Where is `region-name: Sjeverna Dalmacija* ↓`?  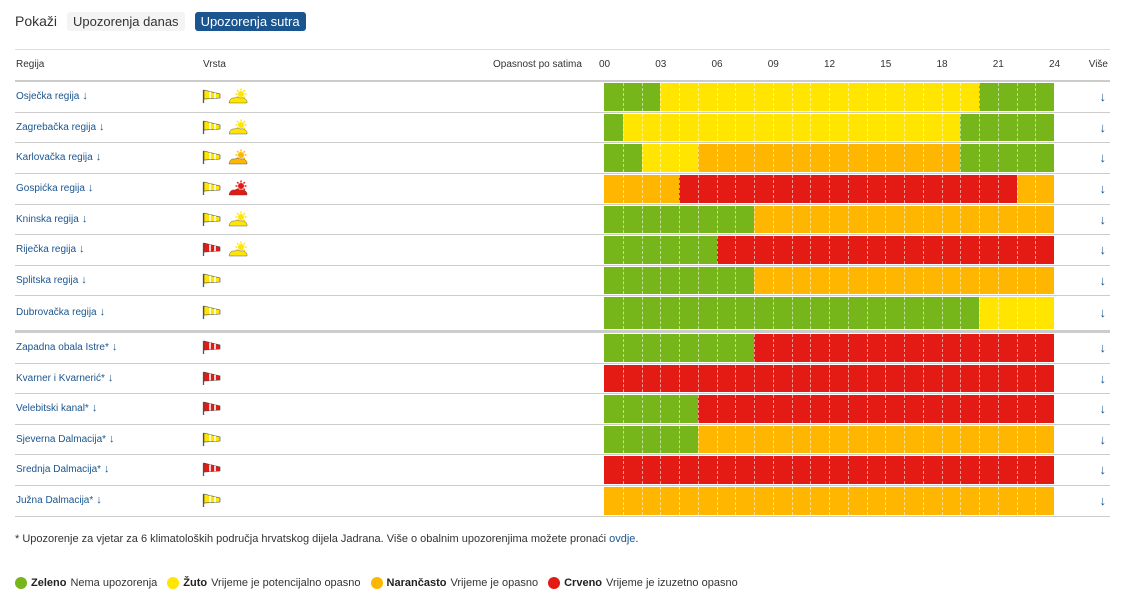 region-name: Sjeverna Dalmacija* ↓ is located at coordinates (65, 439).